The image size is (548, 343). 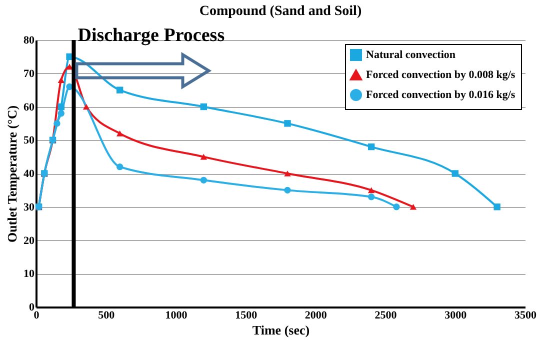 What do you see at coordinates (246, 316) in the screenshot?
I see `x-tick-label: 1500` at bounding box center [246, 316].